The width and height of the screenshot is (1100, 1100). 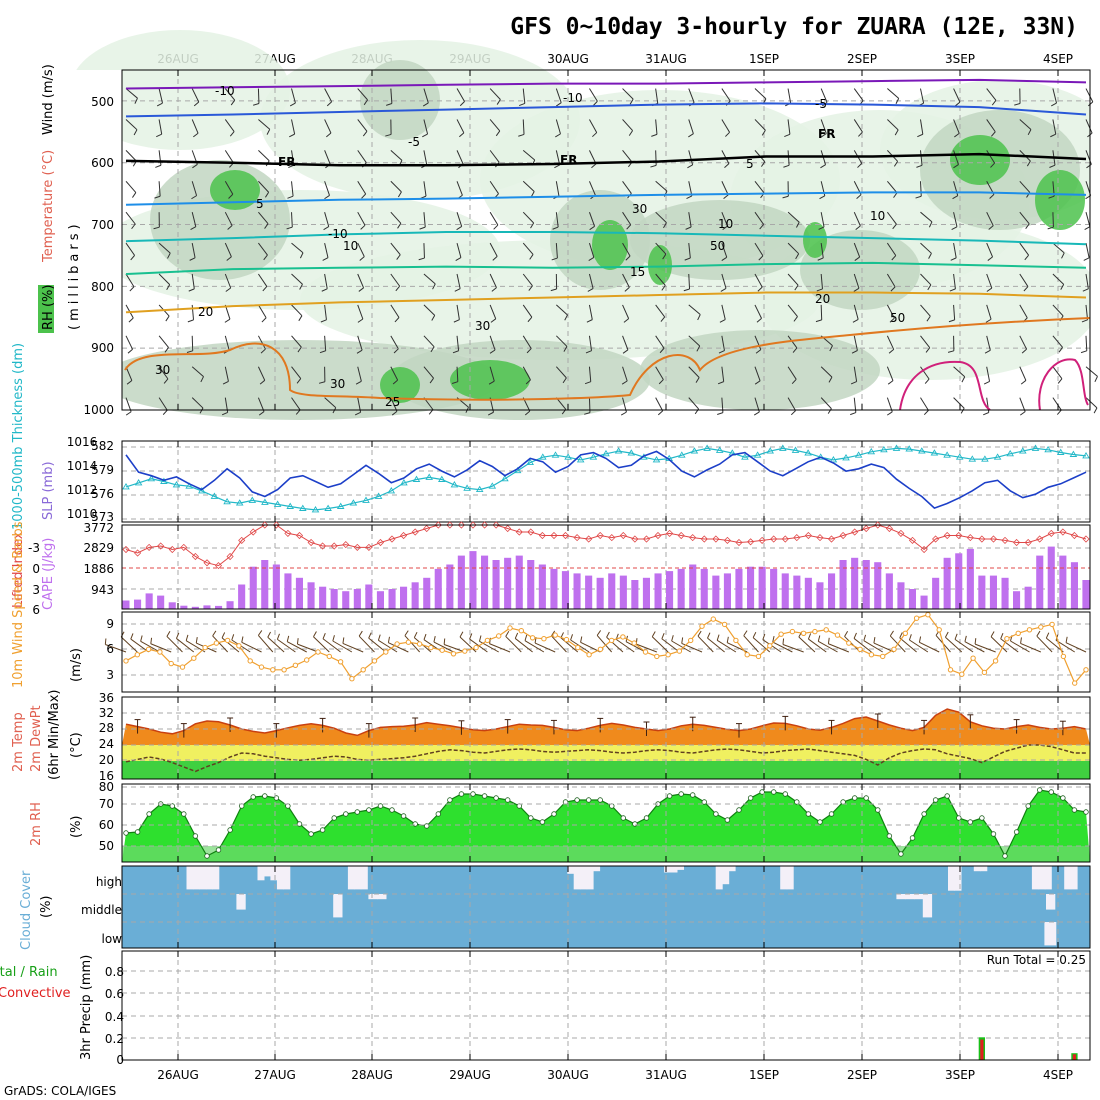 What do you see at coordinates (34, 548) in the screenshot?
I see `li-tick: -3` at bounding box center [34, 548].